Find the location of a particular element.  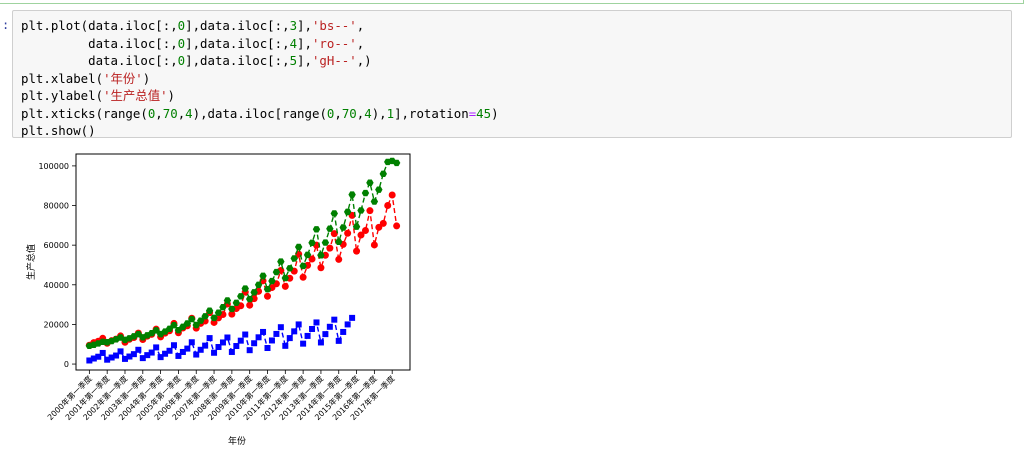

code-token: ,) is located at coordinates (364, 60).